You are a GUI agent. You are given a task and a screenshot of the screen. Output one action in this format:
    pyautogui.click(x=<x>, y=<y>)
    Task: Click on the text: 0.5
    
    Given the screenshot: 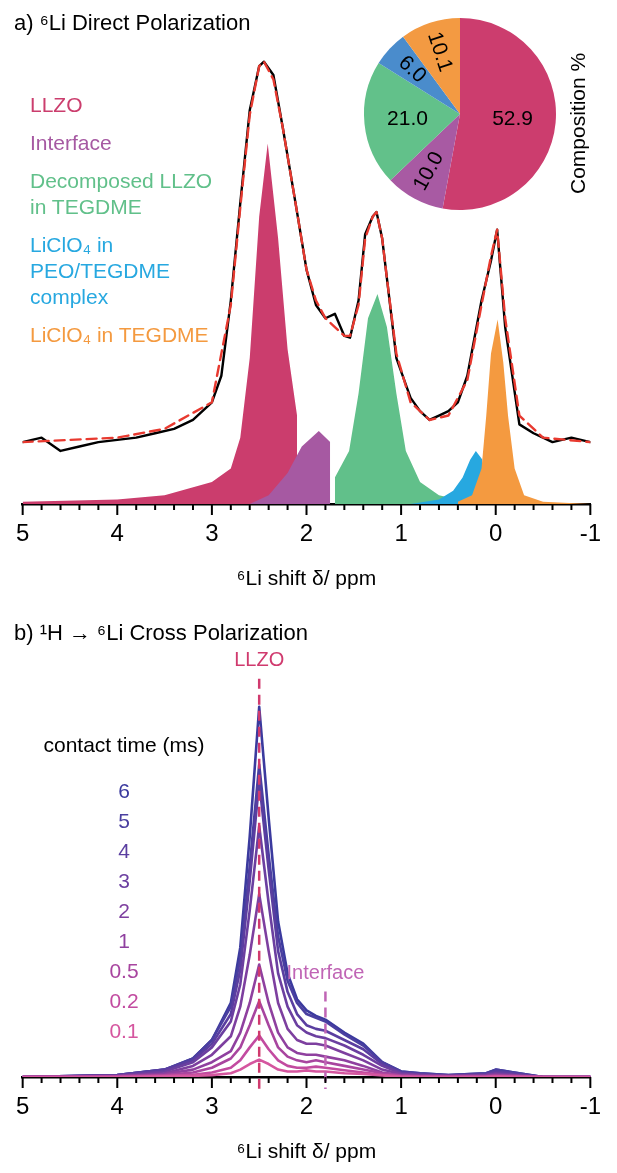 What is the action you would take?
    pyautogui.click(x=124, y=971)
    